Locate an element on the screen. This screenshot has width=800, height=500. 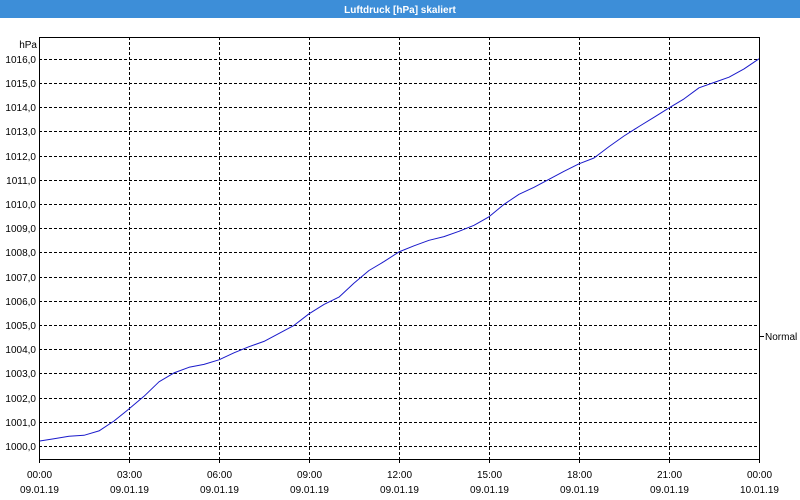
y-tick-label: 1010,0 is located at coordinates (20, 205).